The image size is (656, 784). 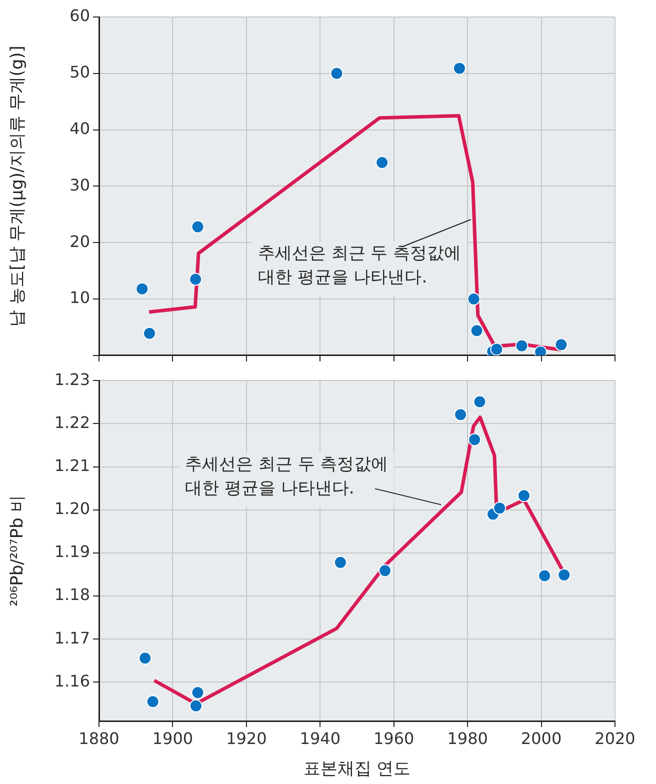 What do you see at coordinates (72, 680) in the screenshot?
I see `y-tick-label: 1.16` at bounding box center [72, 680].